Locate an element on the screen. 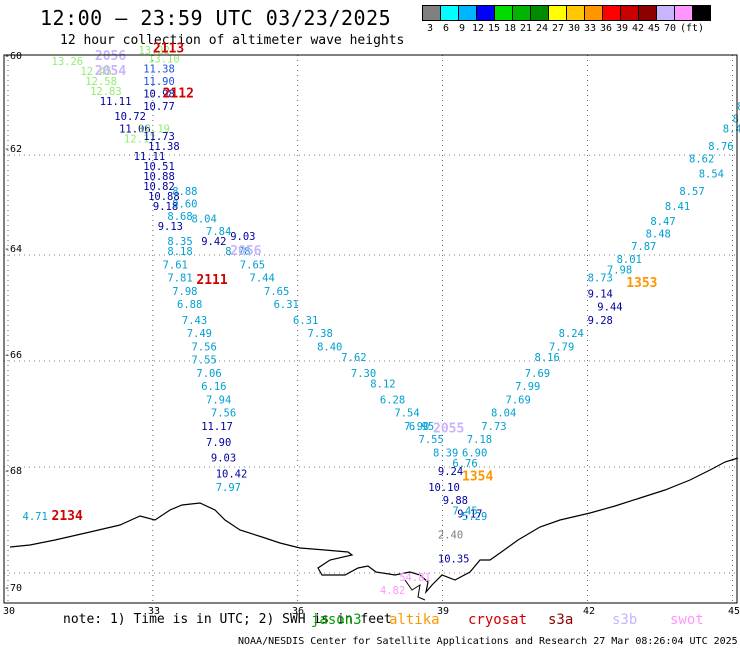 The height and width of the screenshot is (650, 740). wave-height-value: 11.06 is located at coordinates (135, 130).